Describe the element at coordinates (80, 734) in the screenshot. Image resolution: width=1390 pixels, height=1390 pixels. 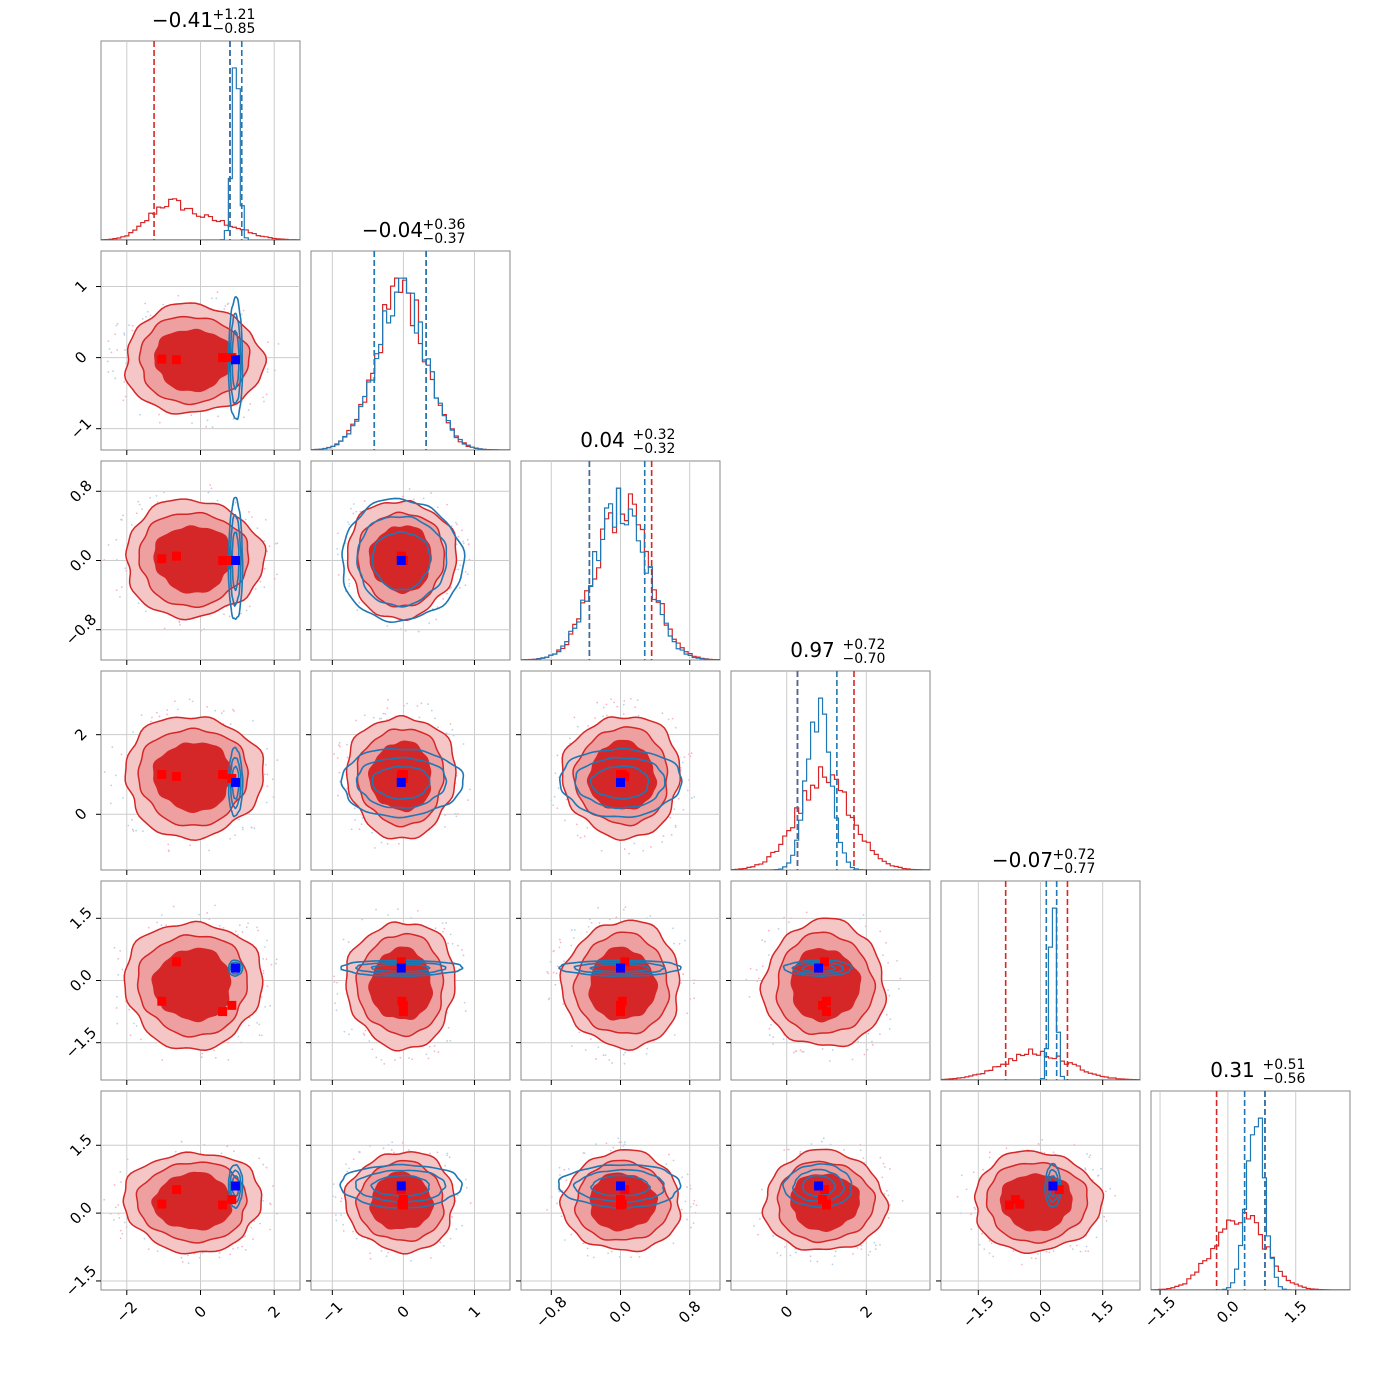
I see `y-tick-label: 2` at that location.